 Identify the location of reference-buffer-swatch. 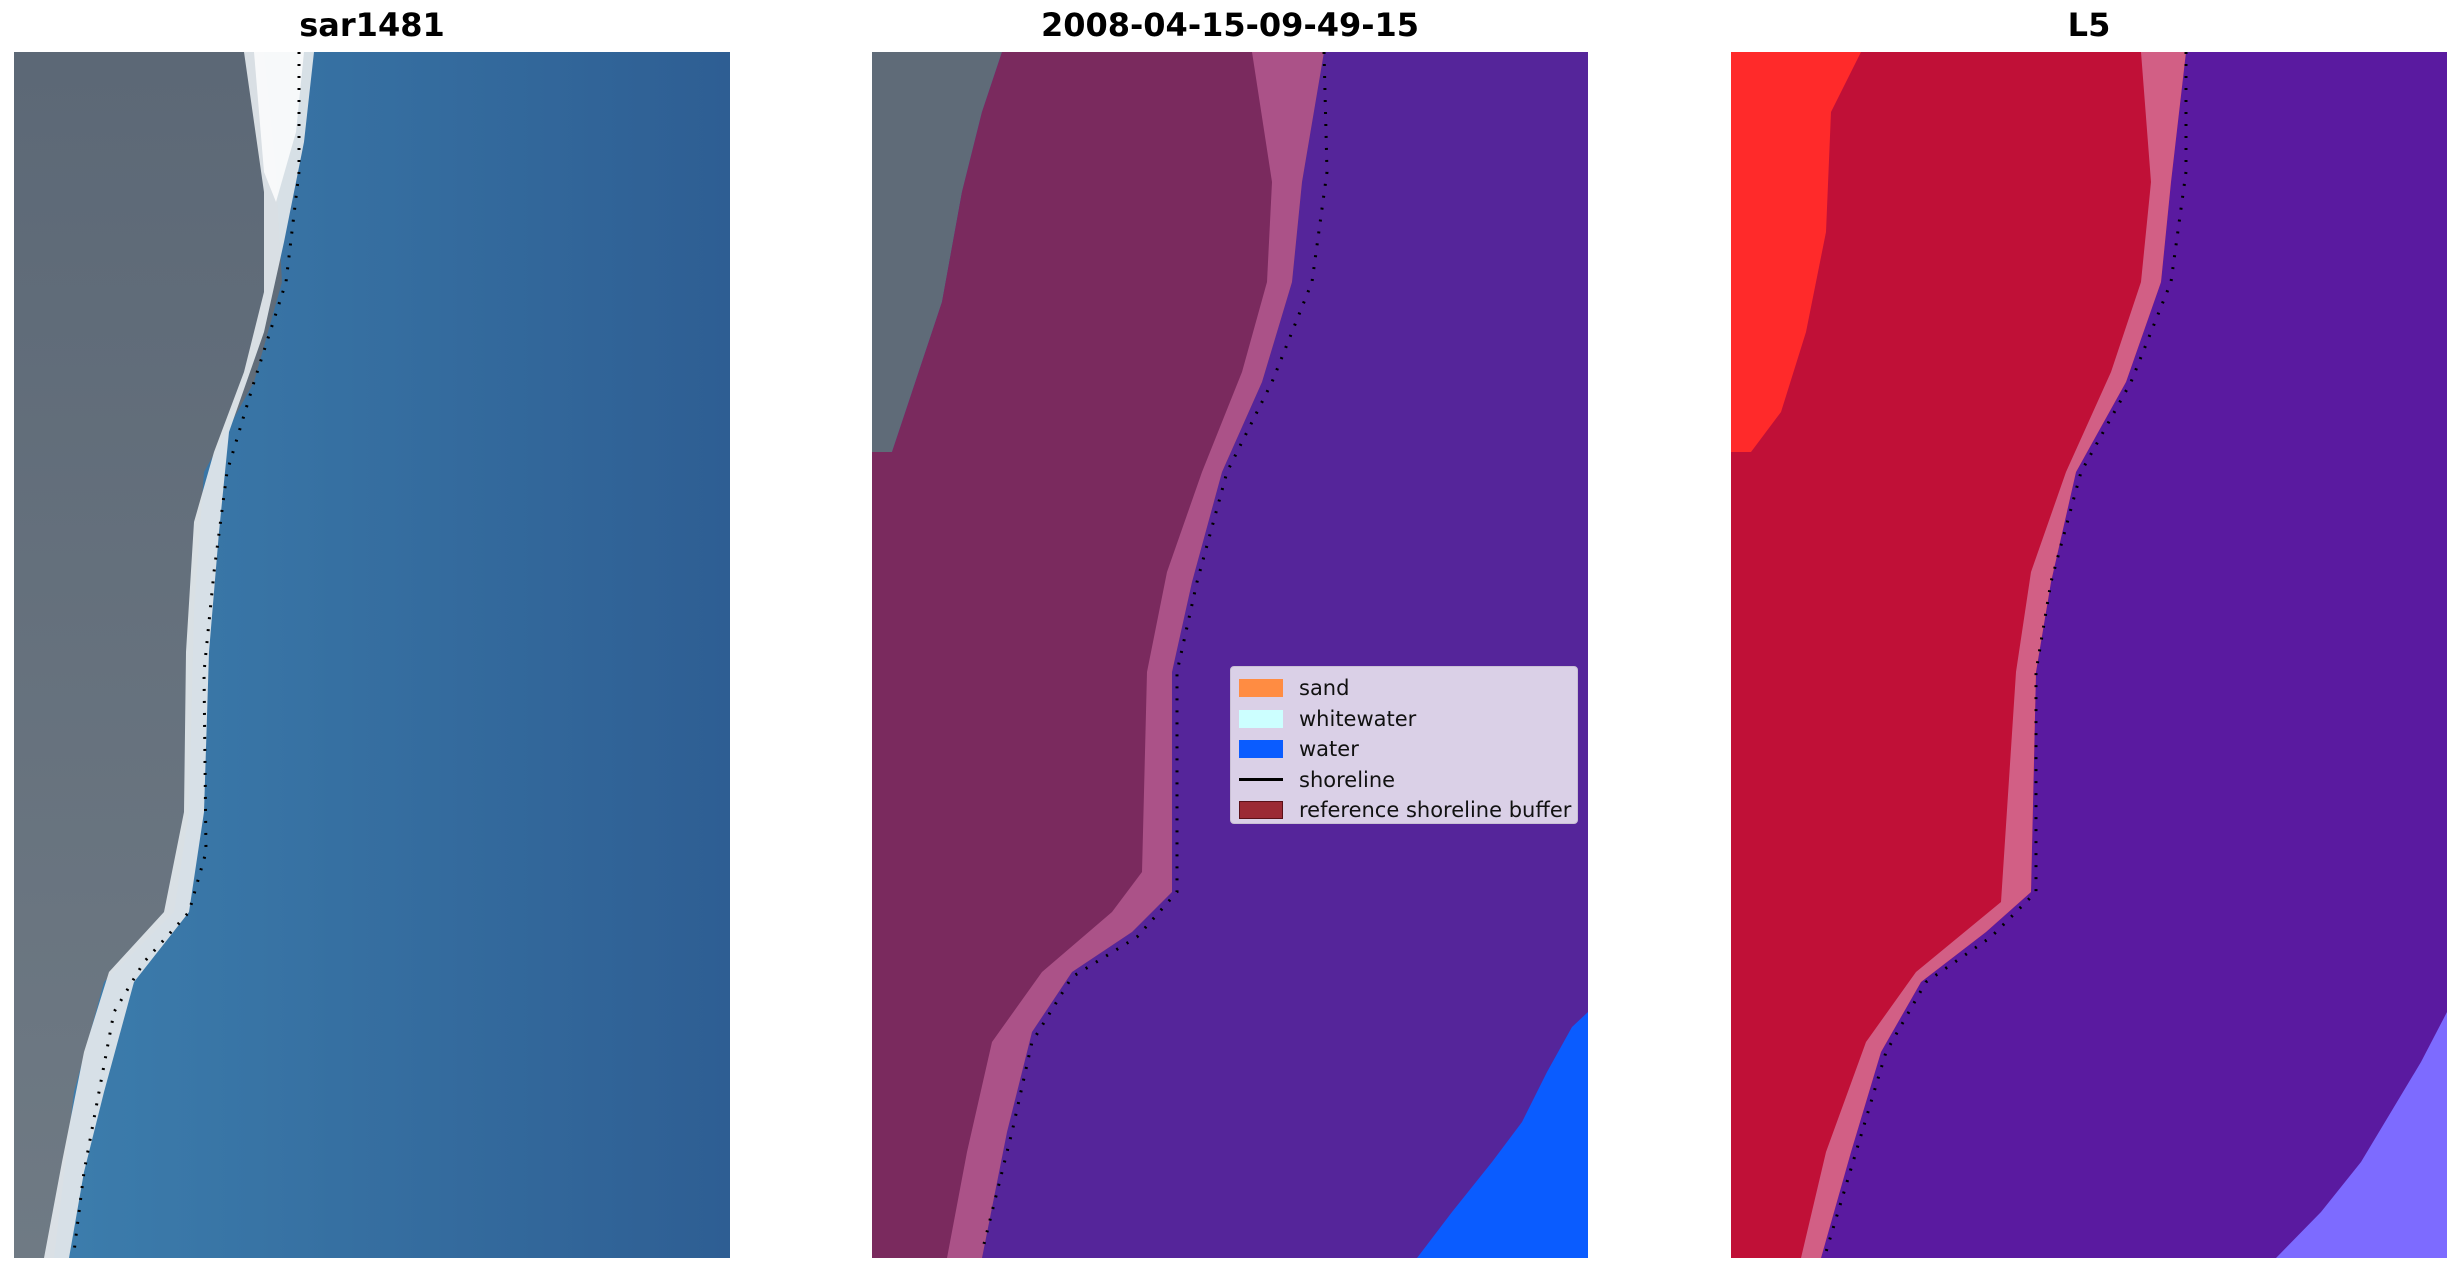
(1261, 810).